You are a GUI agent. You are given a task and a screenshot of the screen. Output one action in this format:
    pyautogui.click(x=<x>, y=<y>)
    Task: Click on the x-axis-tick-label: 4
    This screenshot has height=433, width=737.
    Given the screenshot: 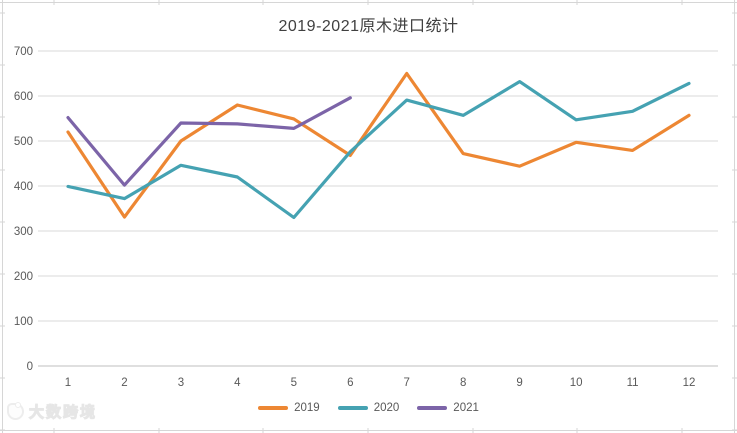 What is the action you would take?
    pyautogui.click(x=237, y=383)
    